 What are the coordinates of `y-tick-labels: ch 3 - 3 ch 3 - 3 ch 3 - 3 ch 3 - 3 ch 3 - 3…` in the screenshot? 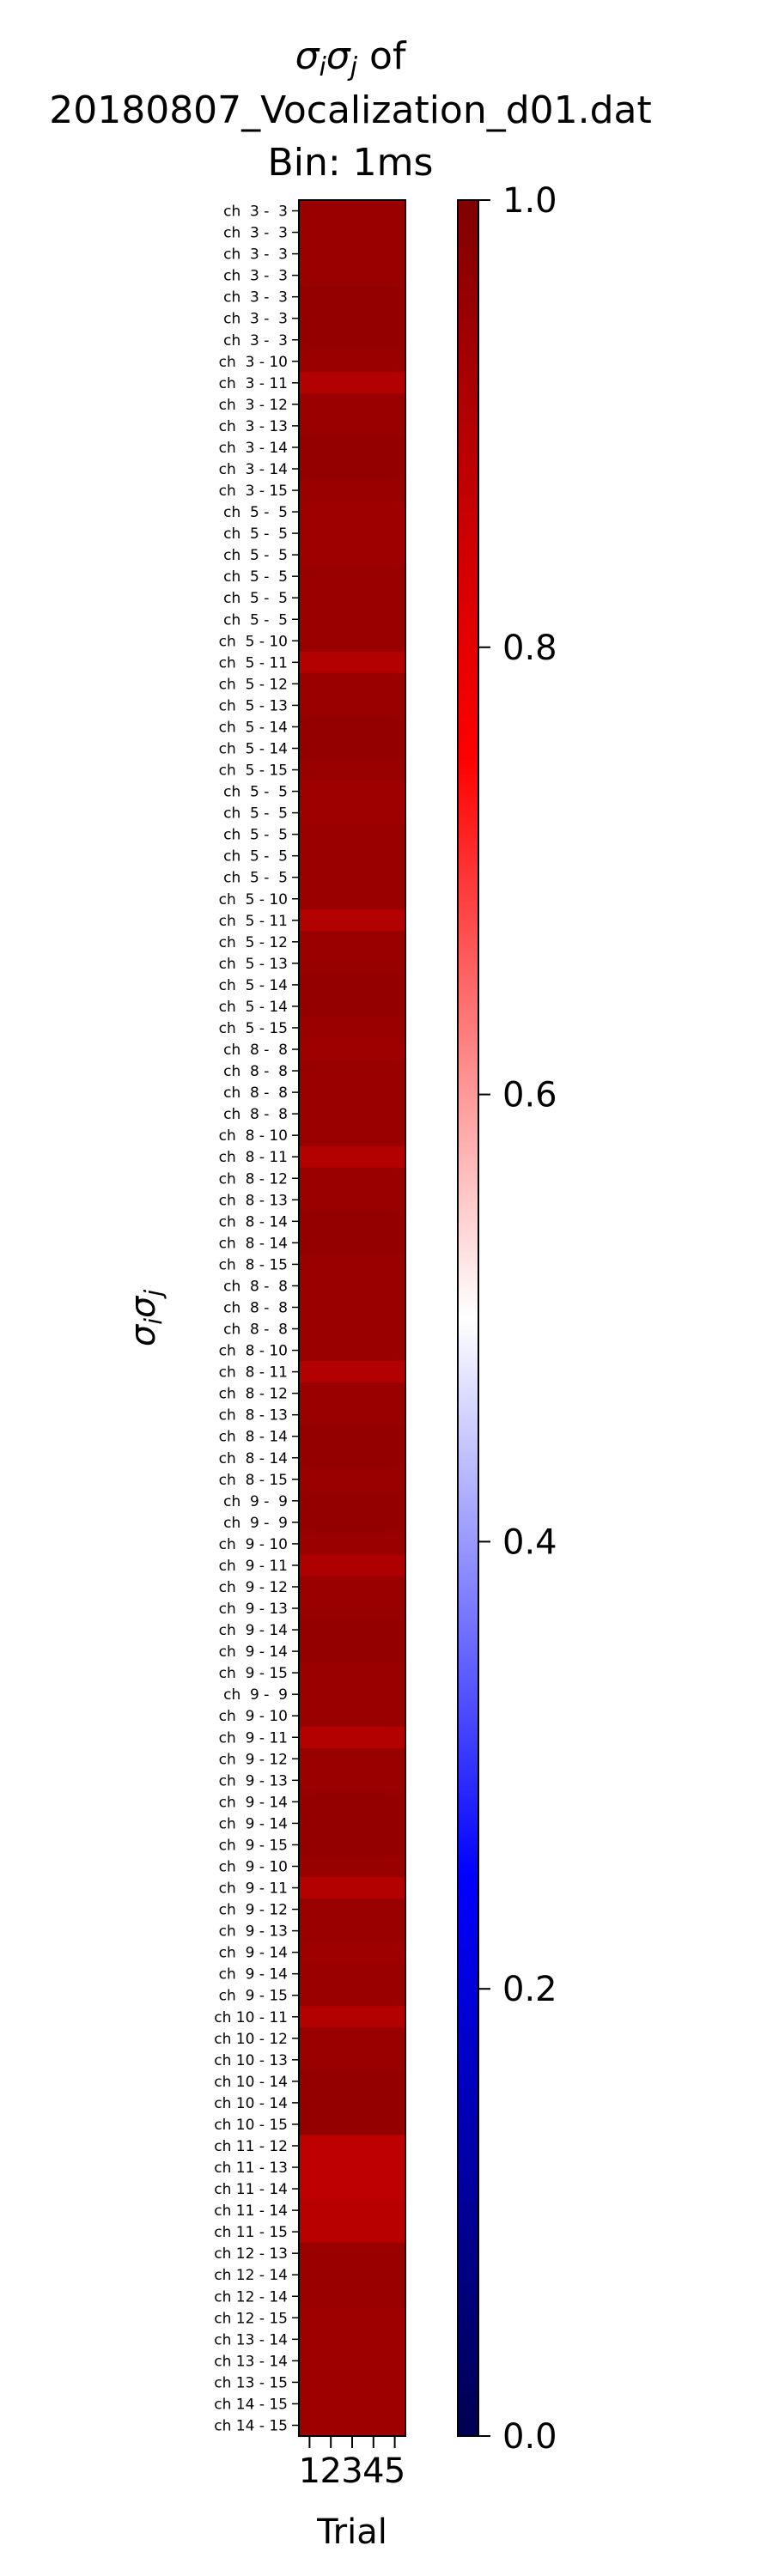 It's located at (251, 1319).